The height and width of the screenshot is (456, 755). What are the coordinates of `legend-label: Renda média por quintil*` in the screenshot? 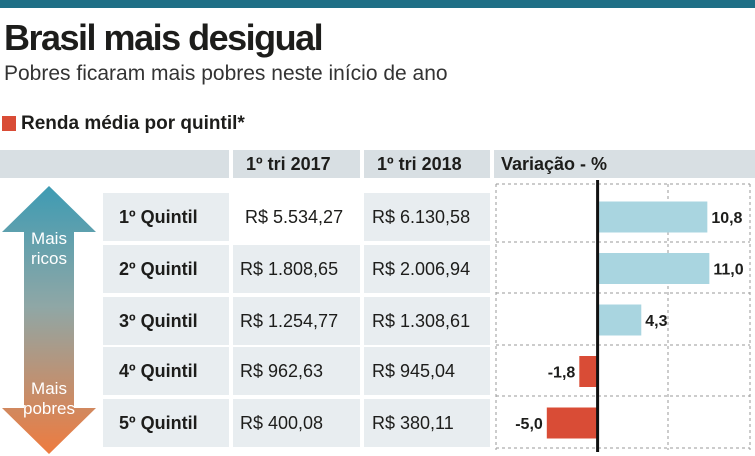 It's located at (133, 123).